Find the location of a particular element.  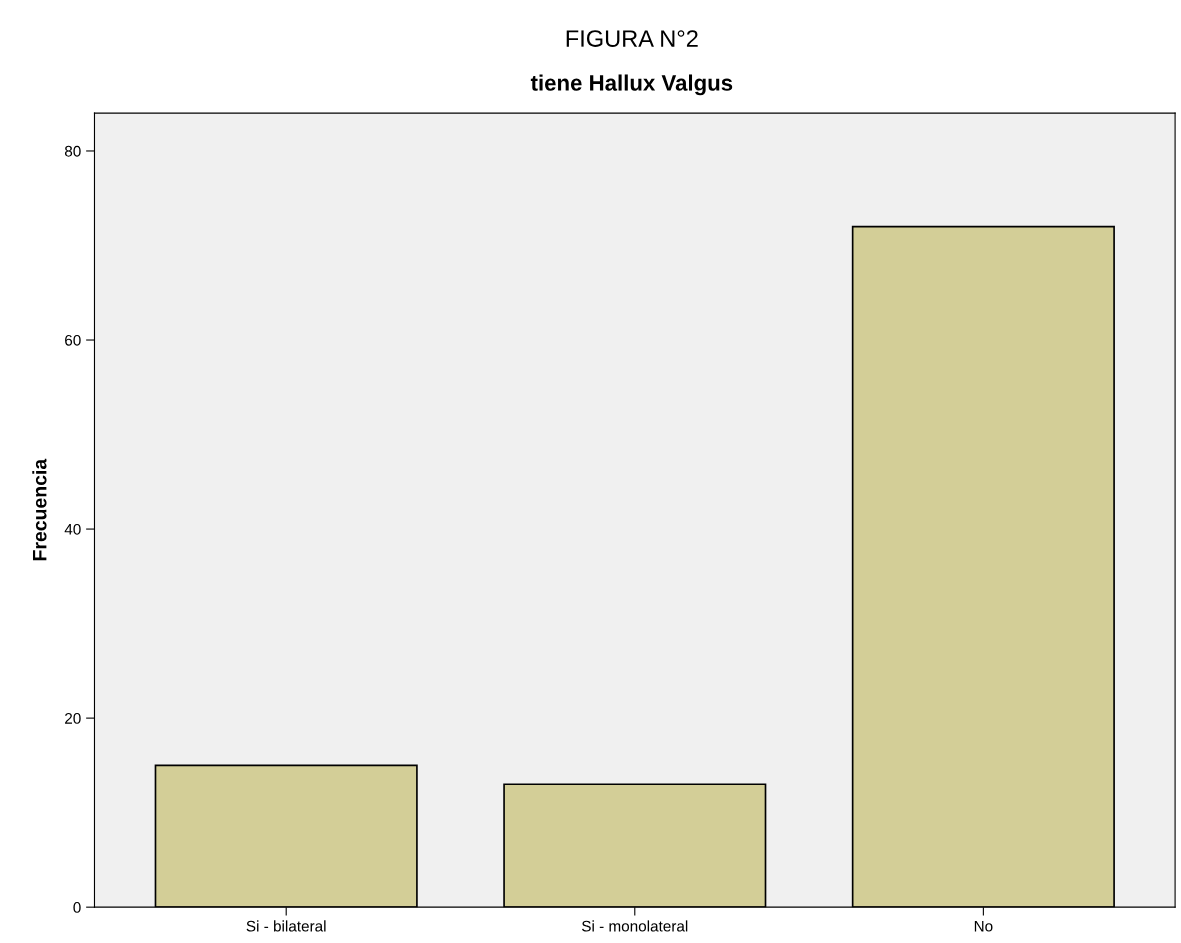

y-tick-label: 0 is located at coordinates (77, 907).